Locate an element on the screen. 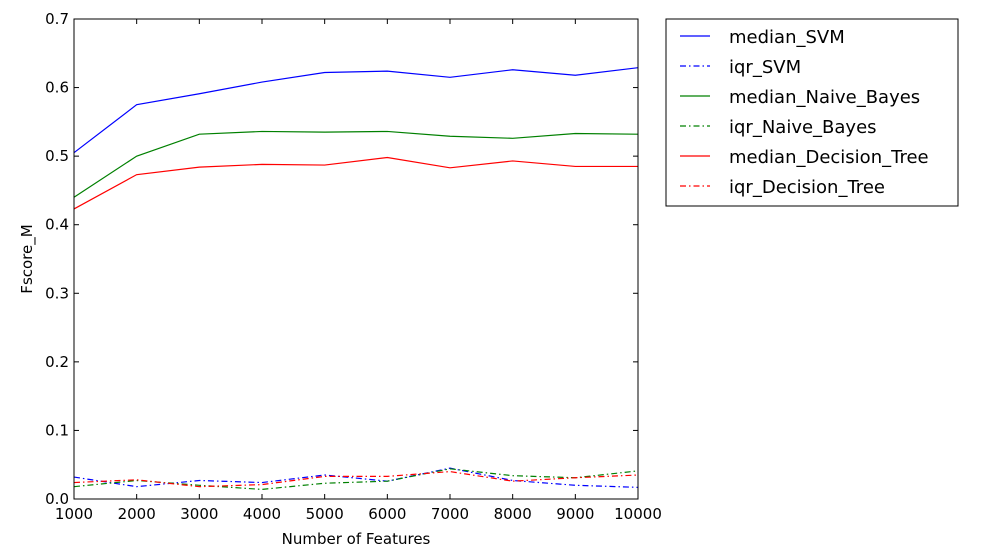 The height and width of the screenshot is (560, 988). legend-label-0: median_SVM is located at coordinates (787, 37).